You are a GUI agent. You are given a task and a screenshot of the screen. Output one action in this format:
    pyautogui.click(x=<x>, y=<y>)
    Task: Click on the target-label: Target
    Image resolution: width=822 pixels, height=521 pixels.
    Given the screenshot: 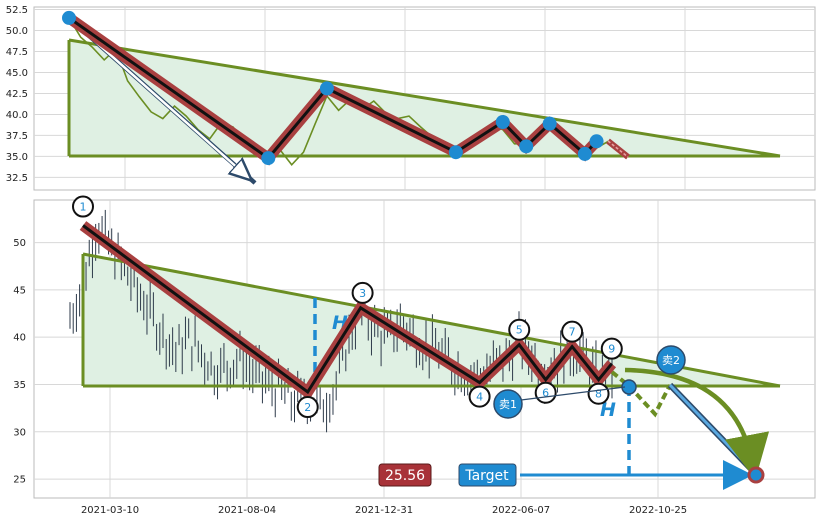 What is the action you would take?
    pyautogui.click(x=486, y=476)
    